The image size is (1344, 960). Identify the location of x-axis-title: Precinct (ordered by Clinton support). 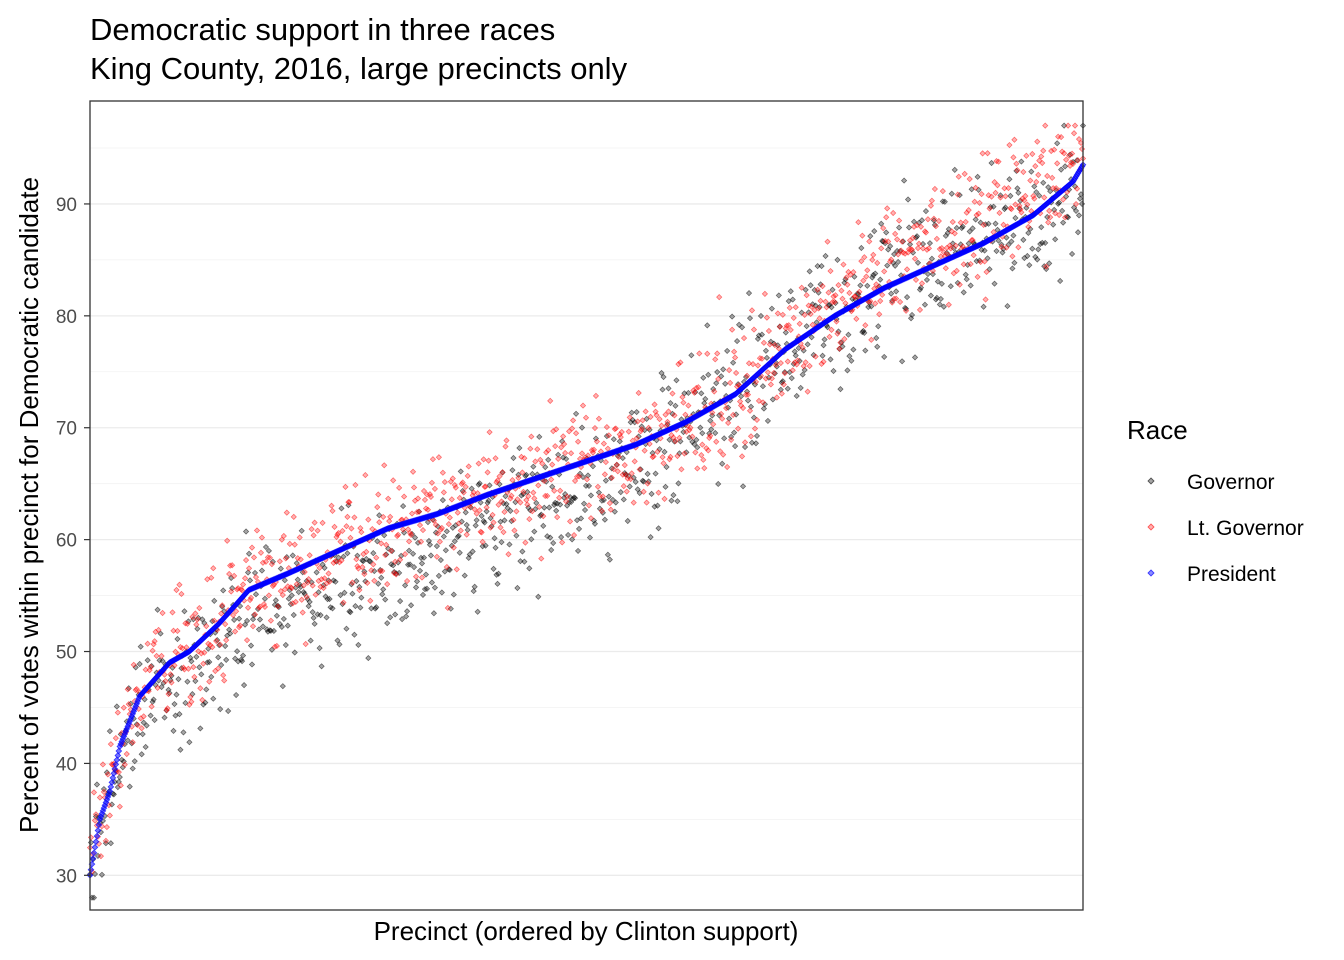
(586, 931).